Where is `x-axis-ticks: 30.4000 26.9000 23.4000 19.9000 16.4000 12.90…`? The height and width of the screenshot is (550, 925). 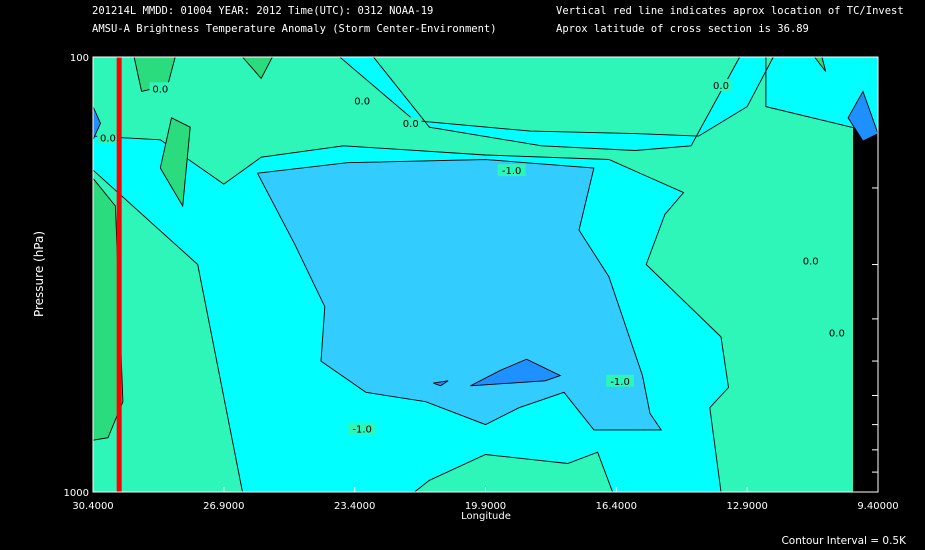 x-axis-ticks: 30.4000 26.9000 23.4000 19.9000 16.4000 12.90… is located at coordinates (485, 499).